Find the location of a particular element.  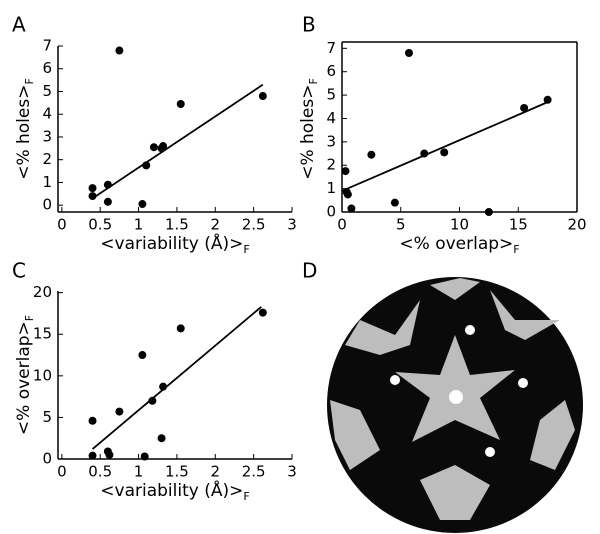

y-tick-label: 10 is located at coordinates (42, 375).